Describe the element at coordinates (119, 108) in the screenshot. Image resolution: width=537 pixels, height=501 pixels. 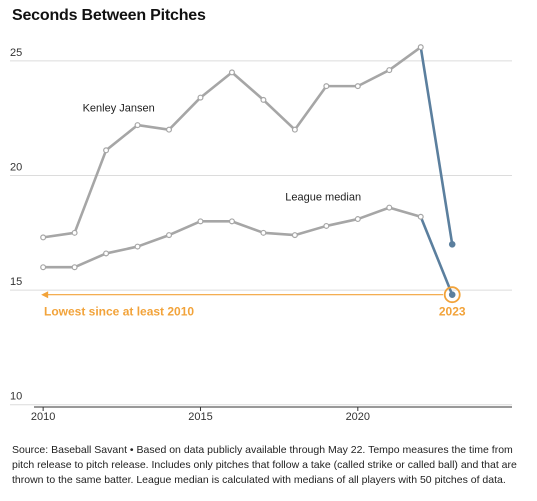
I see `kenley-jansen-label: Kenley Jansen` at that location.